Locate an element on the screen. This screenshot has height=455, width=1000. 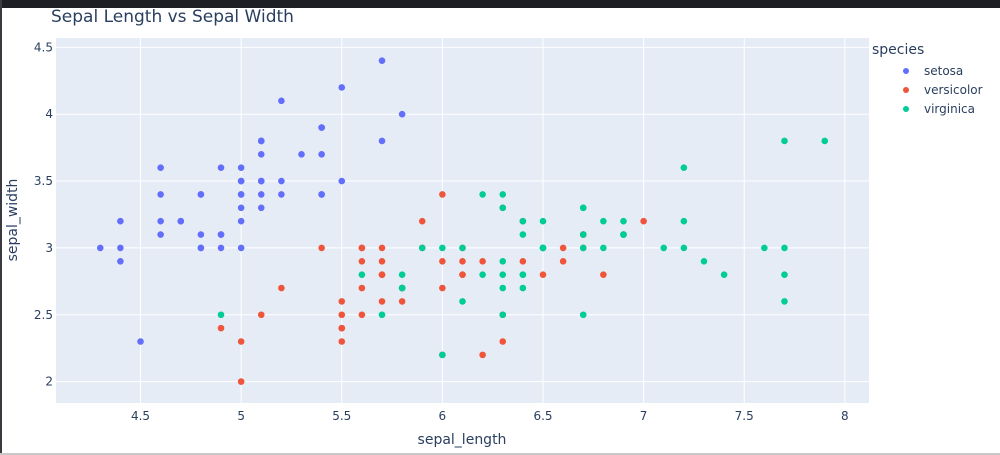
x-axis-ticks: 4.5 5 5.5 6 6.5 7 7.5 8 is located at coordinates (490, 416).